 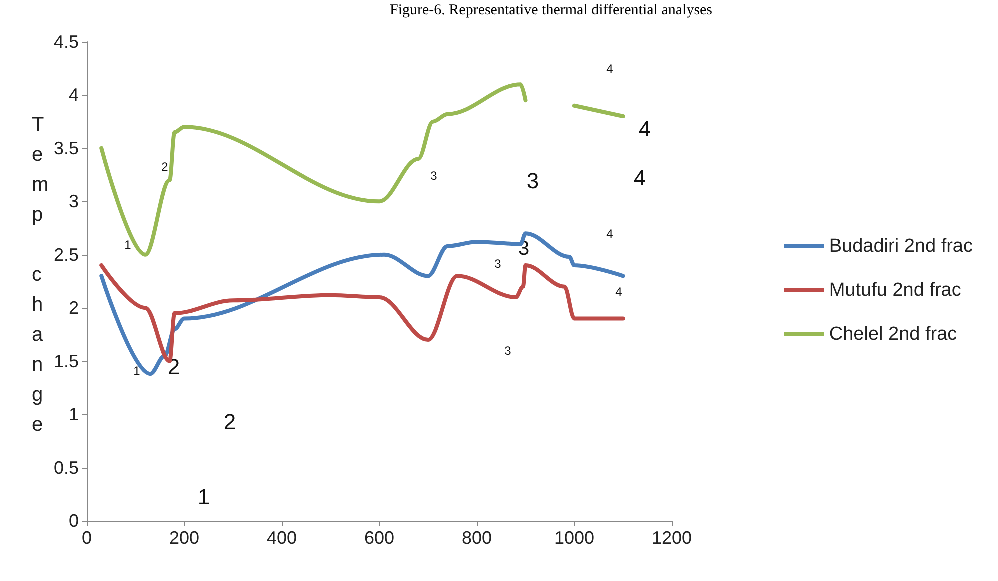 I want to click on y-tick-label: 3.5, so click(x=66, y=148).